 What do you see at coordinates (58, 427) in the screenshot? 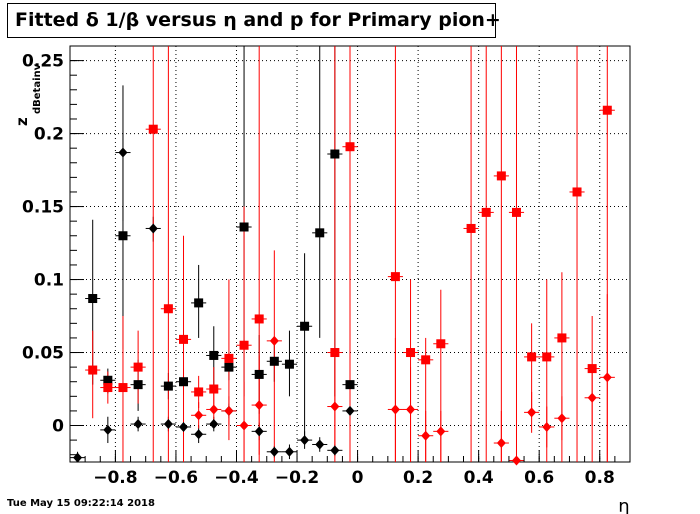
I see `y-tick-label: 0` at bounding box center [58, 427].